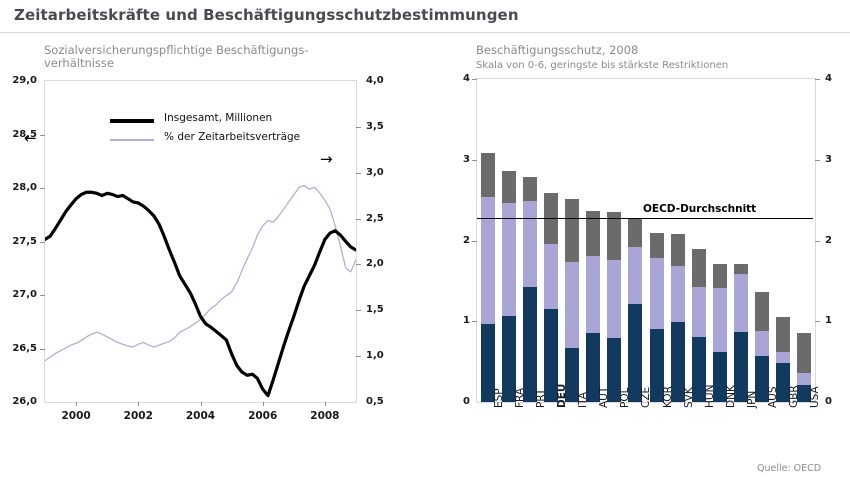 The height and width of the screenshot is (480, 850). Describe the element at coordinates (24, 401) in the screenshot. I see `left-chart-ytick-label: 26,0` at that location.